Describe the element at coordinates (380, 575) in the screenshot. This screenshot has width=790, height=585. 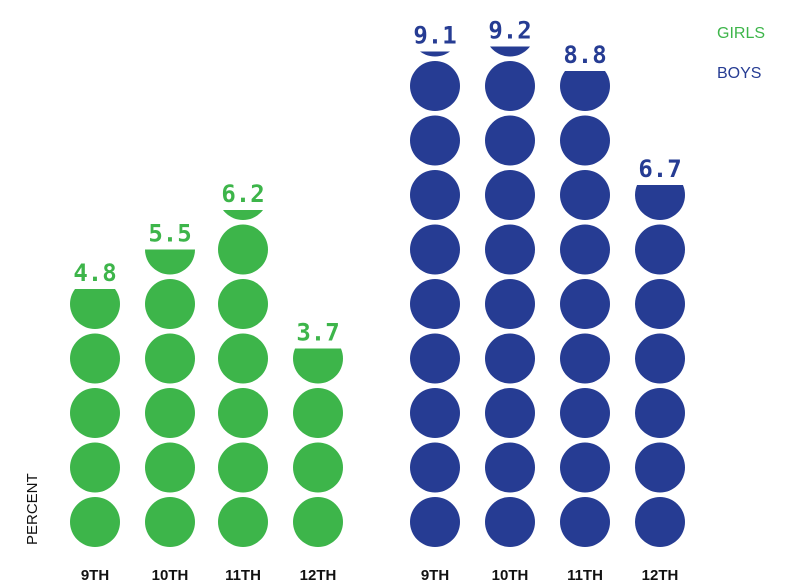
I see `category-tick-labels: 9TH 10TH 11TH 12TH 9TH 10TH 11TH 12TH` at that location.